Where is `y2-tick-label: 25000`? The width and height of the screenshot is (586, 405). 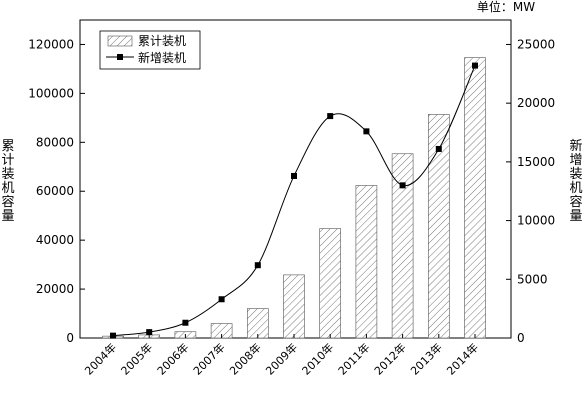 y2-tick-label: 25000 is located at coordinates (536, 44).